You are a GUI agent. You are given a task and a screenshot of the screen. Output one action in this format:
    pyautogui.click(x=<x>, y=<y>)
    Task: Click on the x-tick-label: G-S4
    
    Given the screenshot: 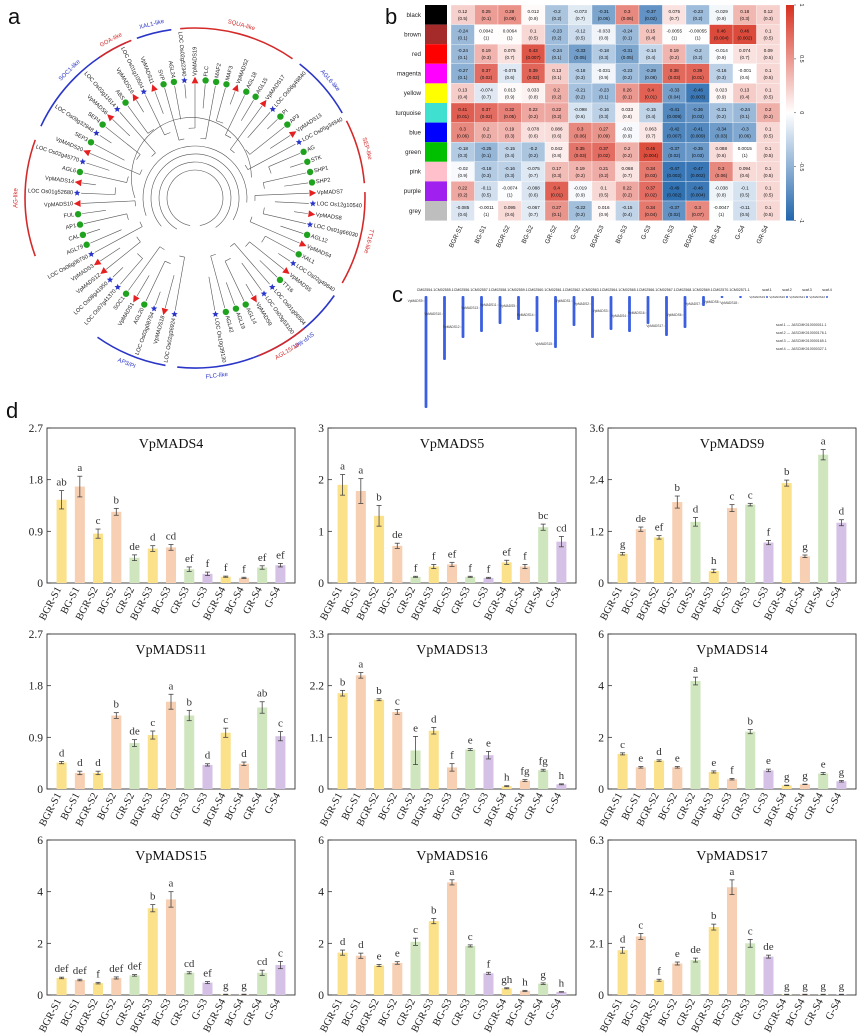 What is the action you would take?
    pyautogui.click(x=834, y=803)
    